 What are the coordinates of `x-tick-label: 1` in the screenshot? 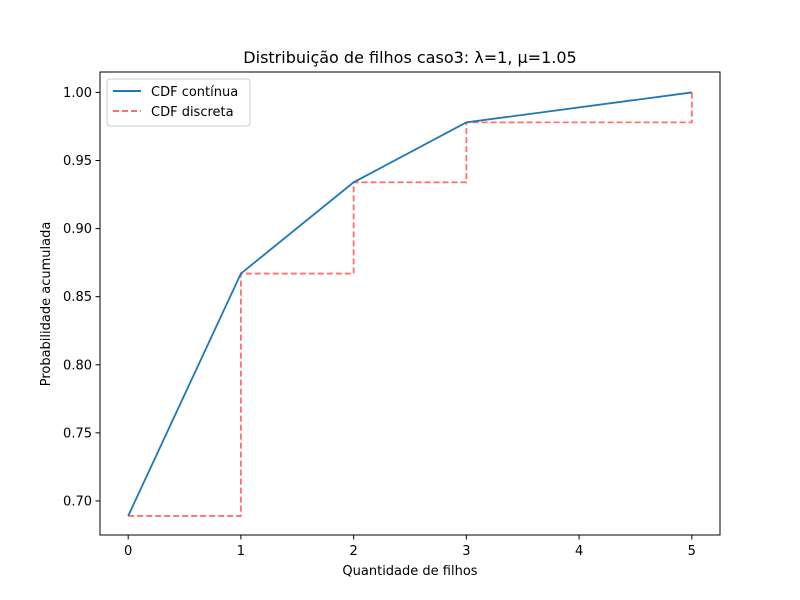 It's located at (241, 551).